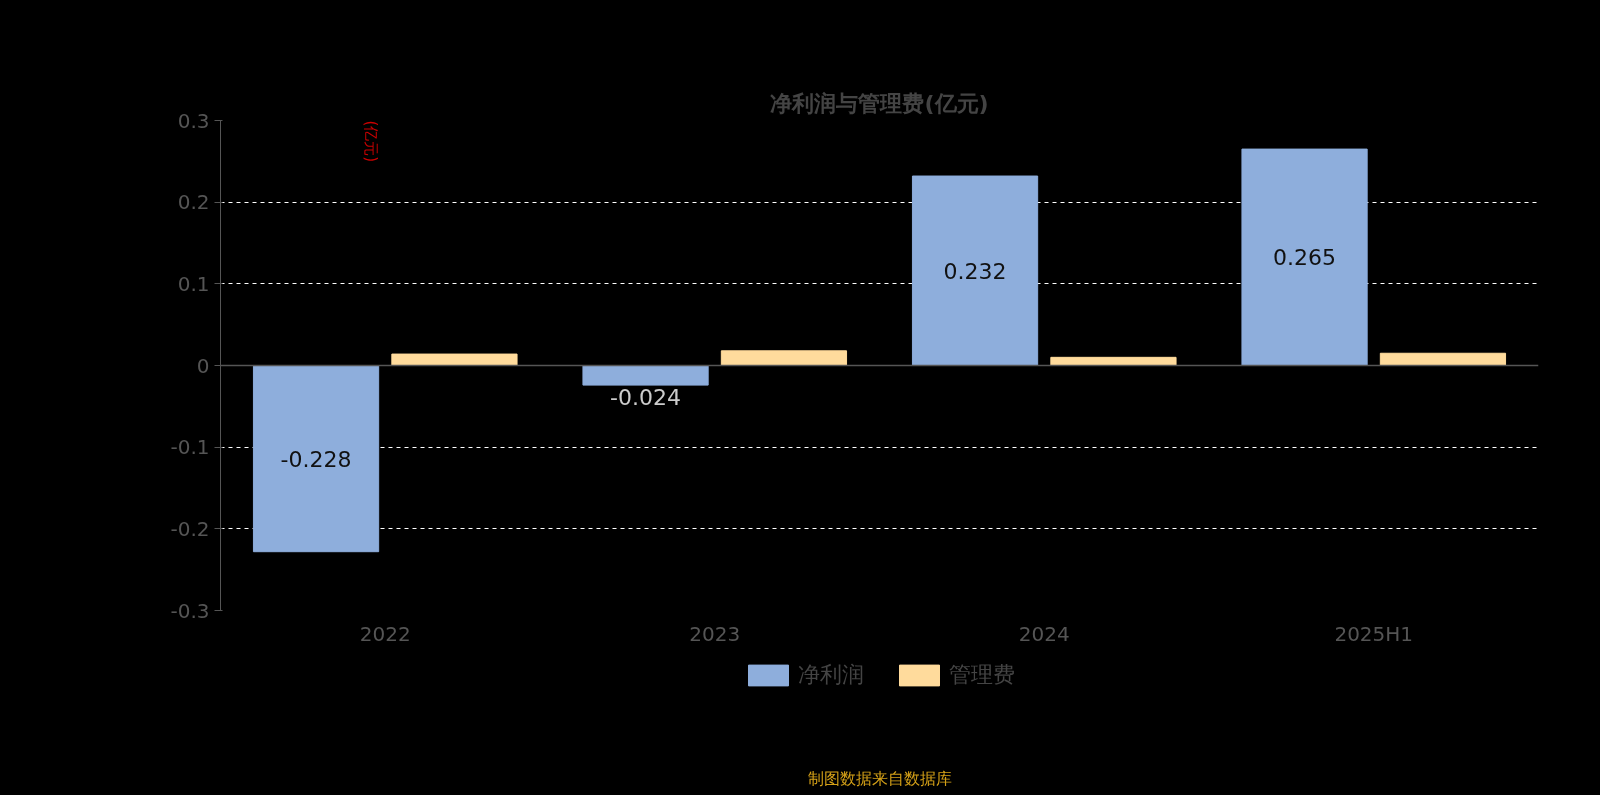 This screenshot has height=800, width=1600. I want to click on chart-title: 净利润与管理费(亿元), so click(879, 103).